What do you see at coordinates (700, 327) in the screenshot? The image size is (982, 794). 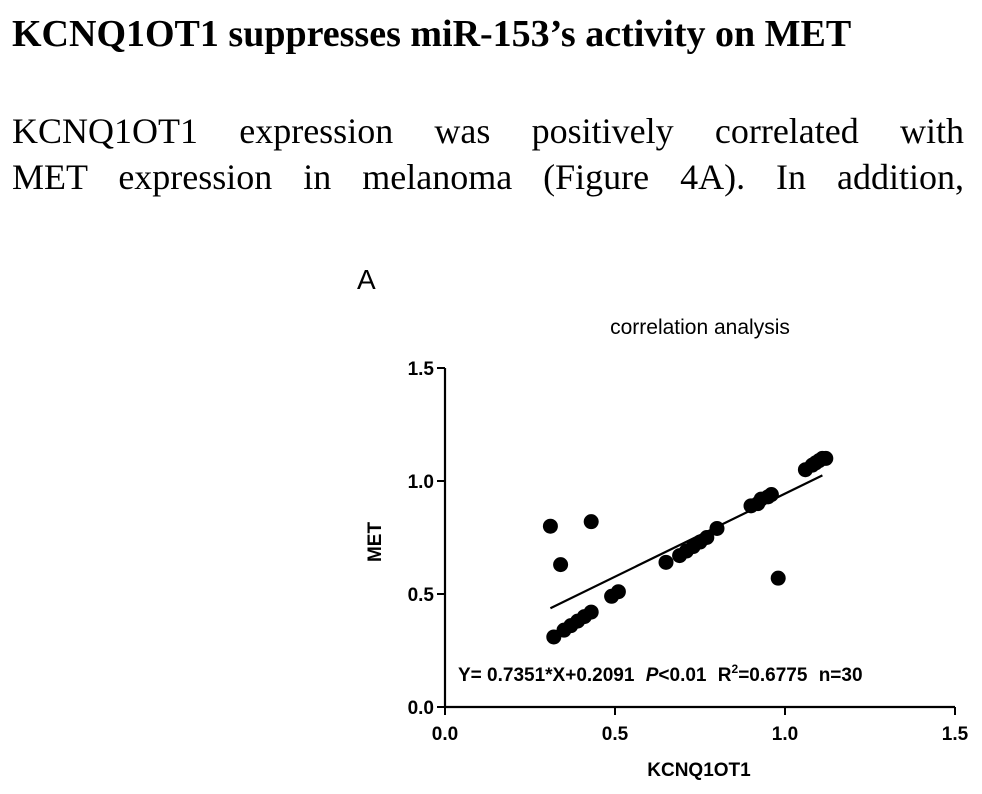 I see `chart-title: correlation analysis` at bounding box center [700, 327].